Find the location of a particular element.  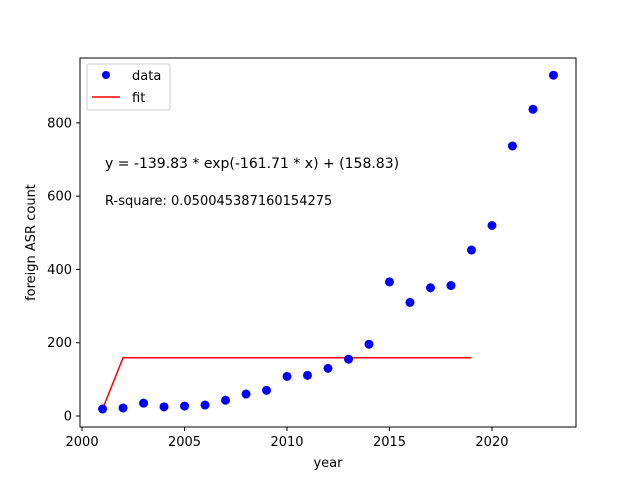

legend-label-fit: fit is located at coordinates (138, 98).